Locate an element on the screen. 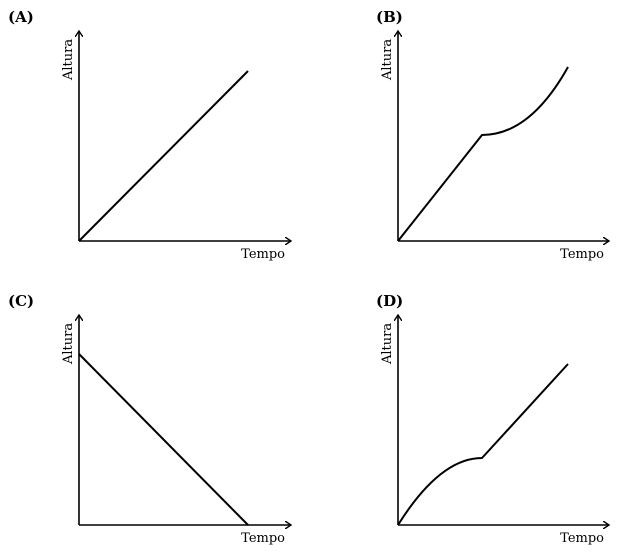 This screenshot has height=552, width=622. panel-a-y-label: Altura is located at coordinates (68, 60).